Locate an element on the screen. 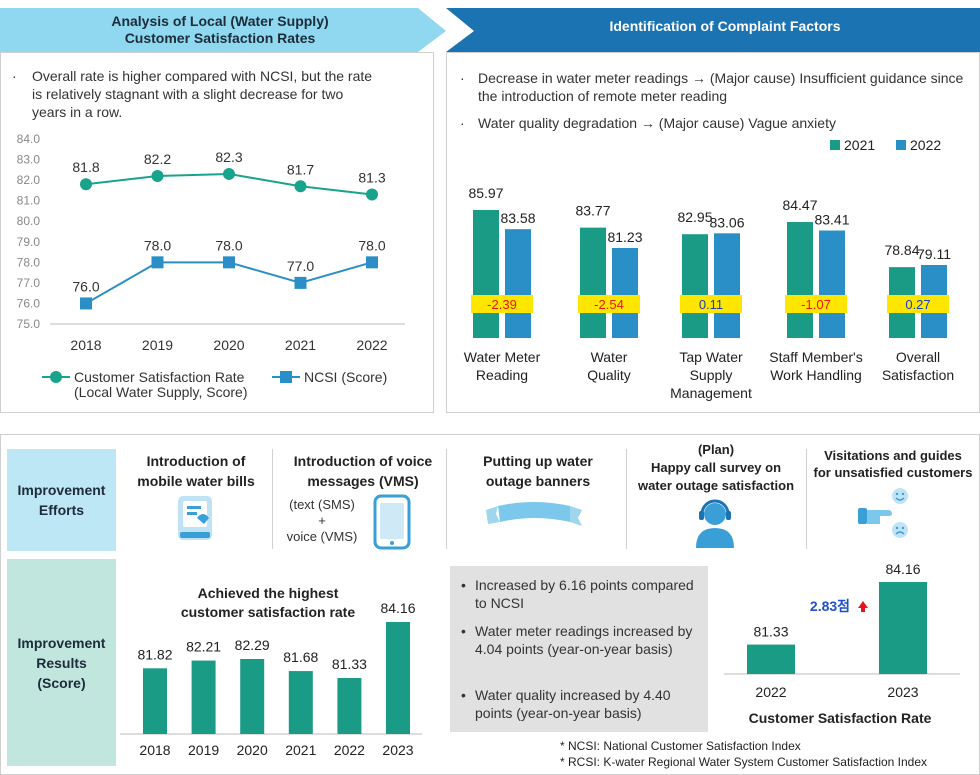  category-label: Staff Member's Work Handling is located at coordinates (815, 366).